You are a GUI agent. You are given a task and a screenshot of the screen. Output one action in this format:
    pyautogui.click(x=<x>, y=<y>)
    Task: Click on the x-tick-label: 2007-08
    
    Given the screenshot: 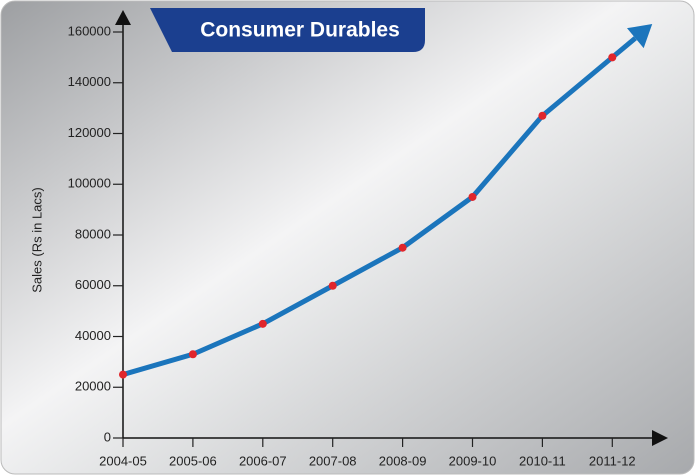 What is the action you would take?
    pyautogui.click(x=333, y=460)
    